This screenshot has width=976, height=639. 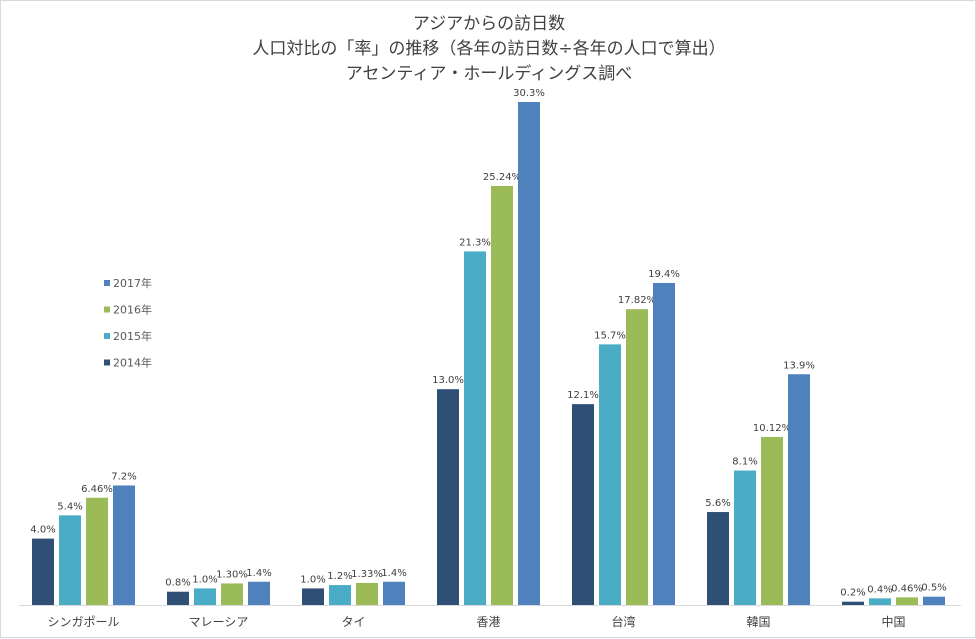 What do you see at coordinates (583, 395) in the screenshot?
I see `data-label: 12.1%` at bounding box center [583, 395].